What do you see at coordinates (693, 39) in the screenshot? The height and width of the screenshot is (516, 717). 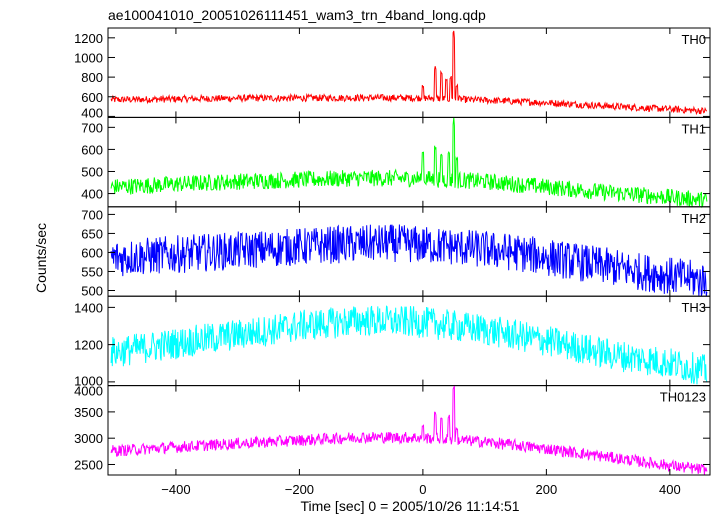 I see `series-label-th0: TH0` at bounding box center [693, 39].